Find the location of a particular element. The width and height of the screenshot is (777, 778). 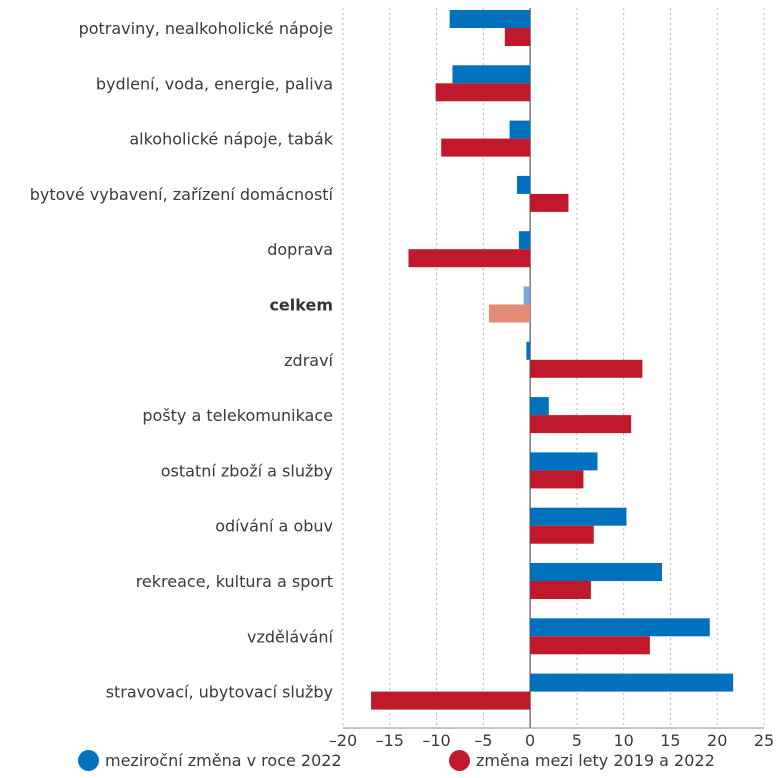

category-label: stravovací, ubytovací služby is located at coordinates (219, 692).